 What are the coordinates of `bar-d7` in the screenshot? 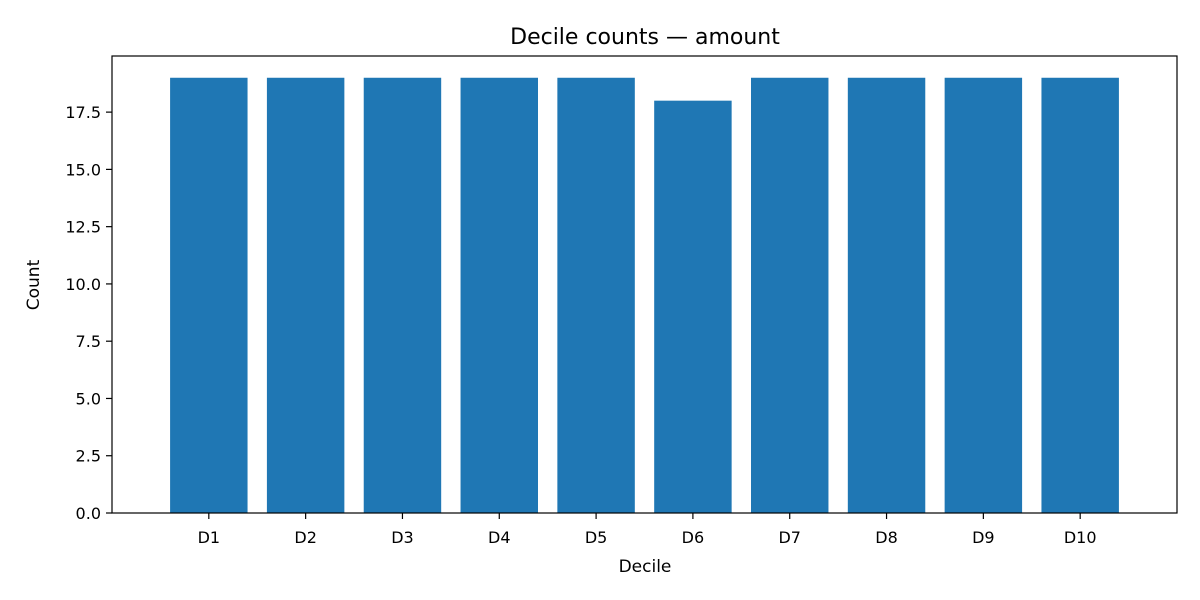 It's located at (790, 295).